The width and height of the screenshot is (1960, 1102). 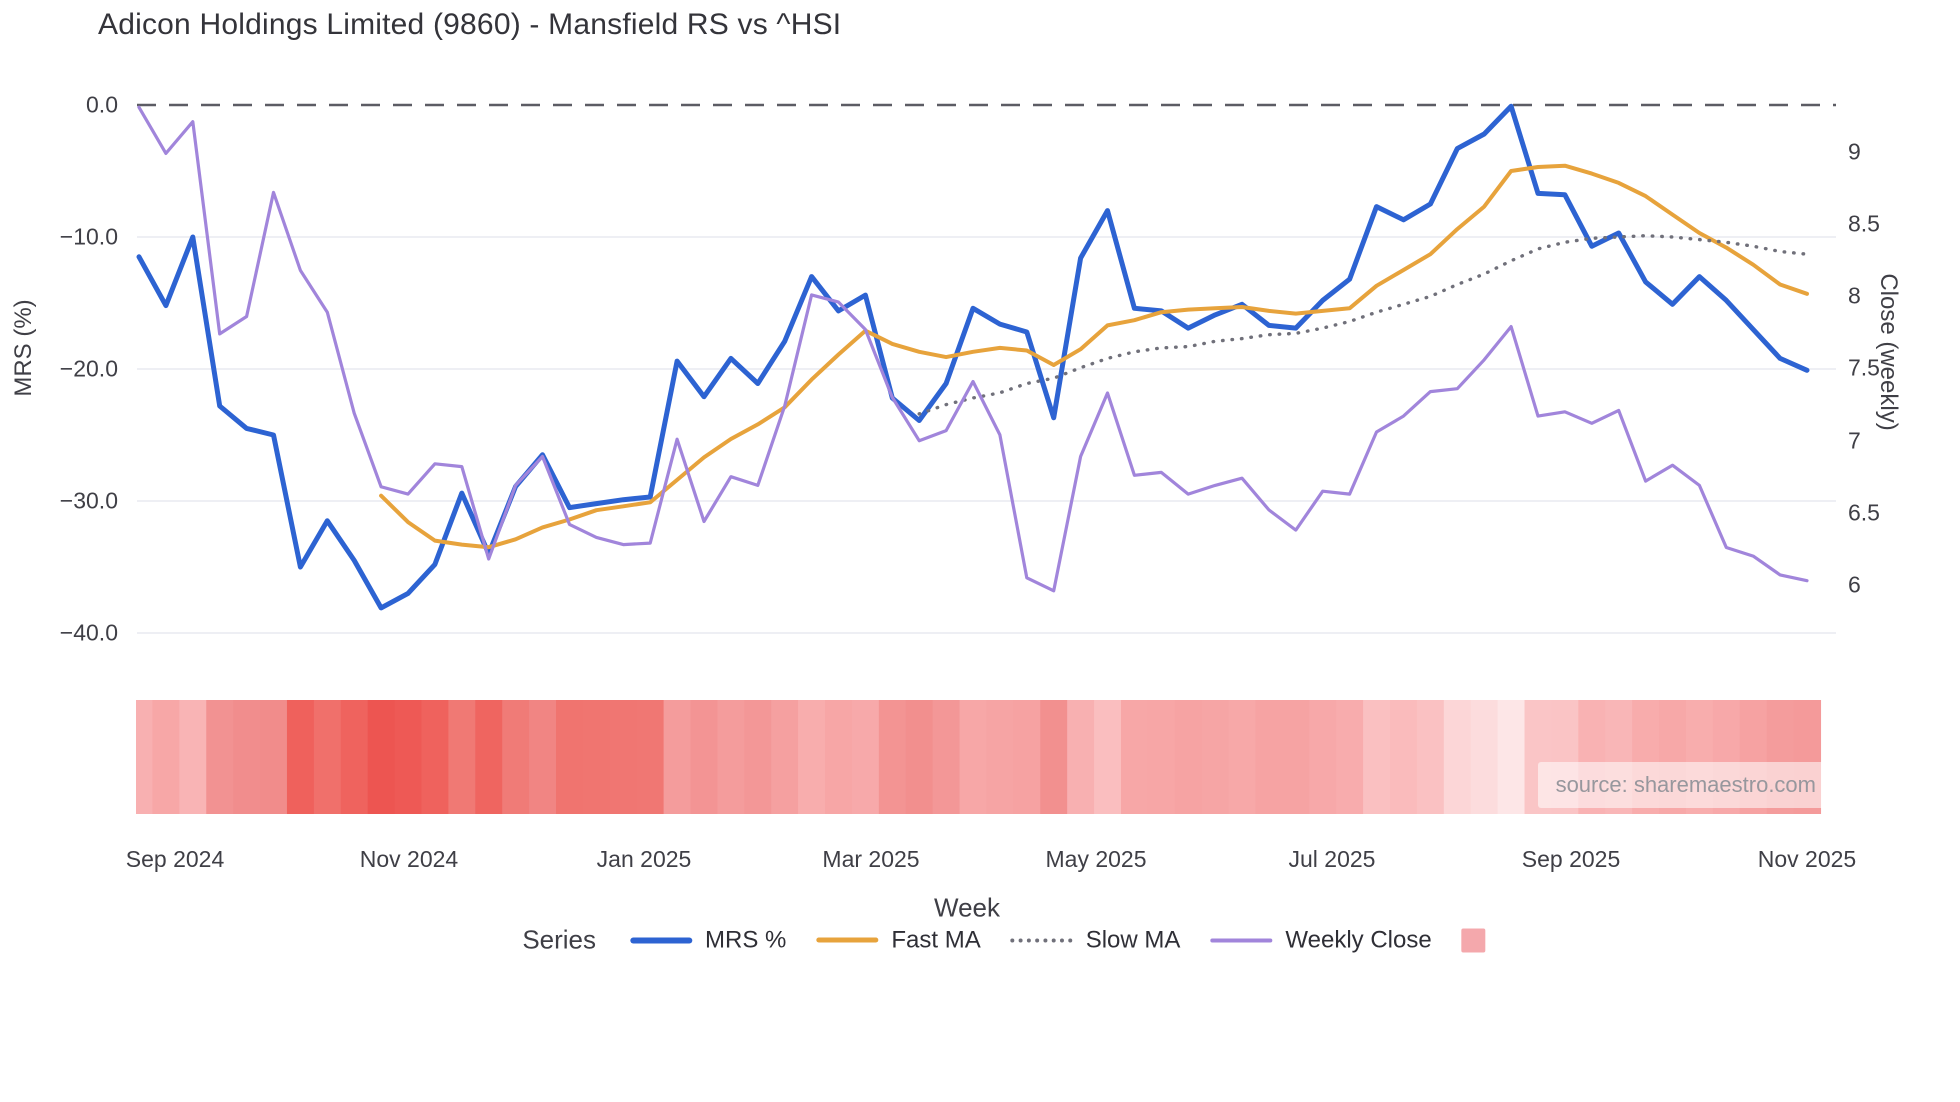 I want to click on x-tick-label: Nov 2024, so click(x=409, y=859).